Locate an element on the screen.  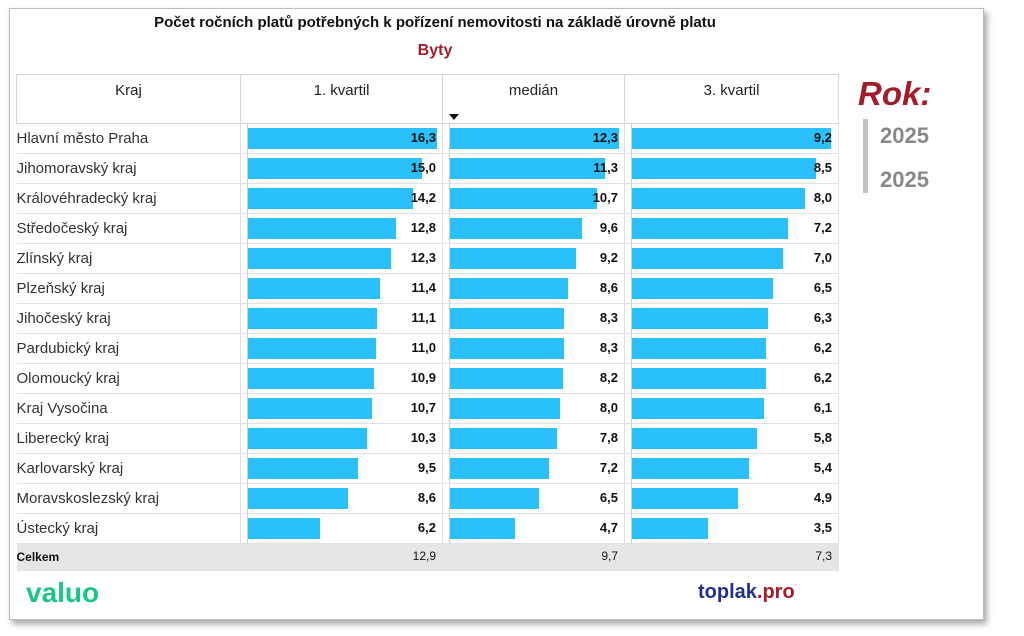
column-header-median: medián is located at coordinates (533, 99).